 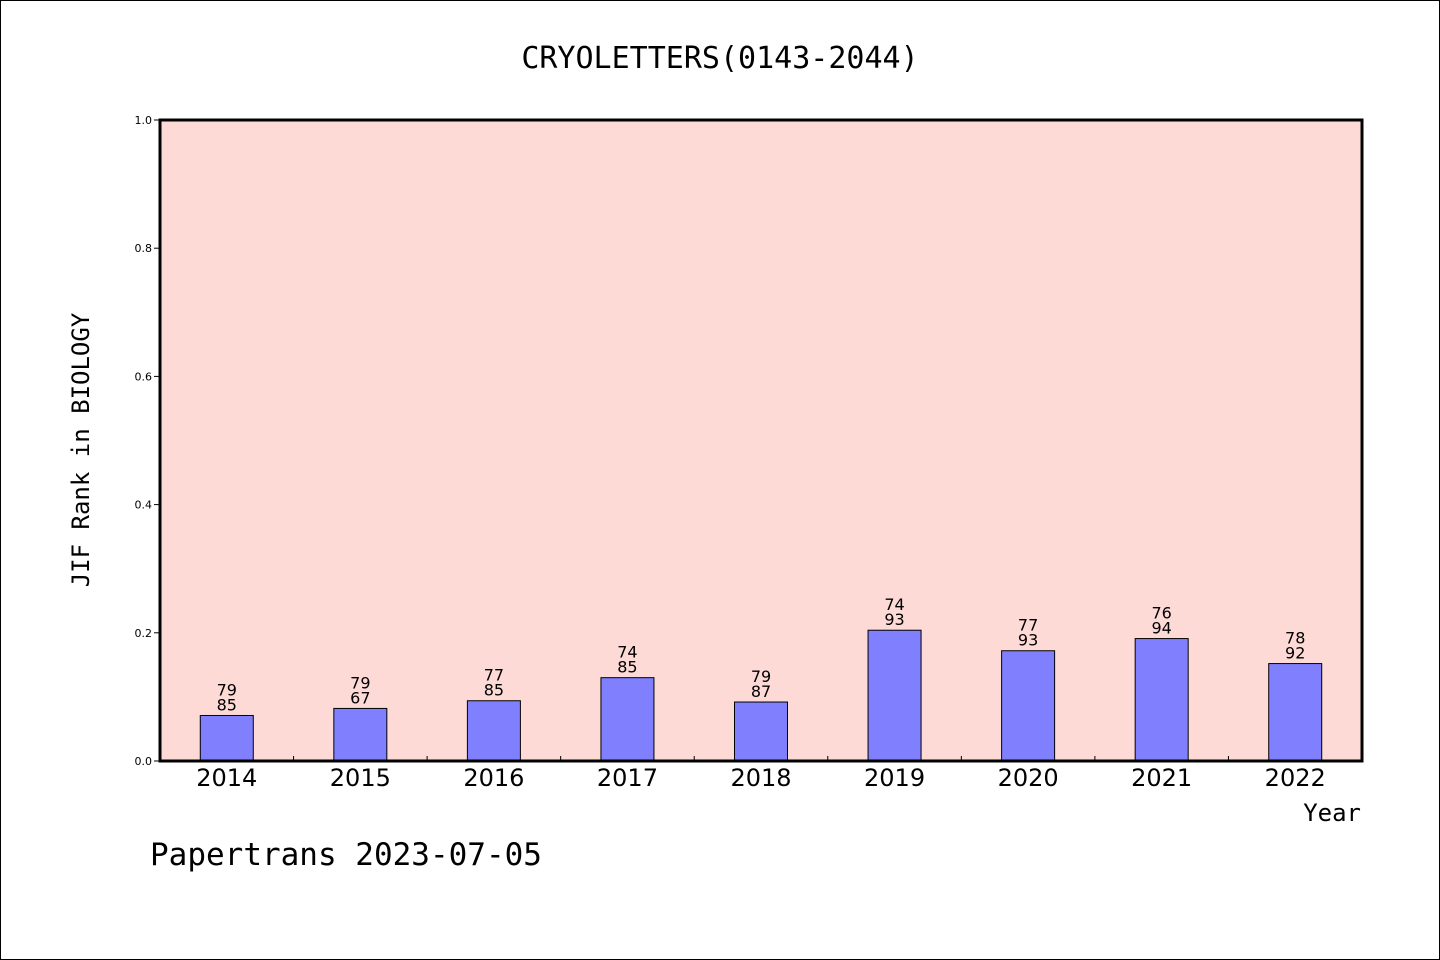 What do you see at coordinates (144, 505) in the screenshot?
I see `y-tick-label: 0.4` at bounding box center [144, 505].